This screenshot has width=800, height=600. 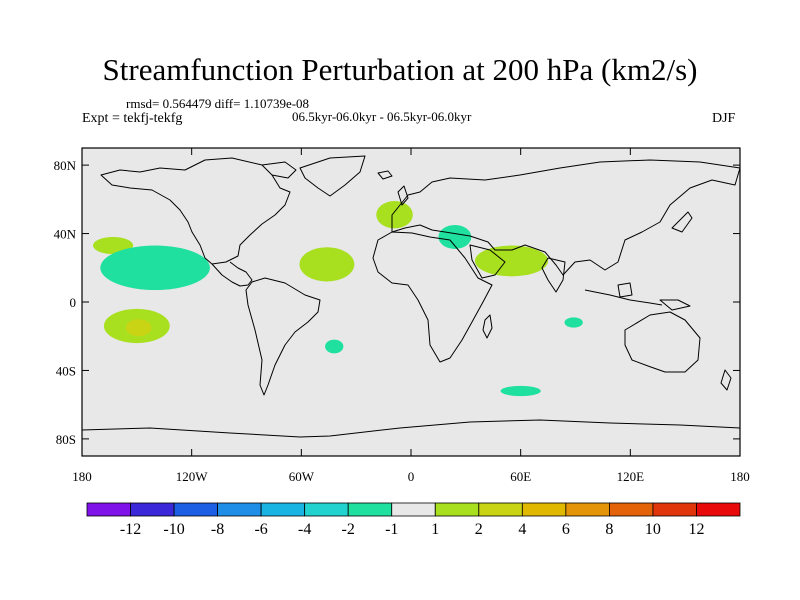 I want to click on colorbar-label: 1, so click(x=435, y=529).